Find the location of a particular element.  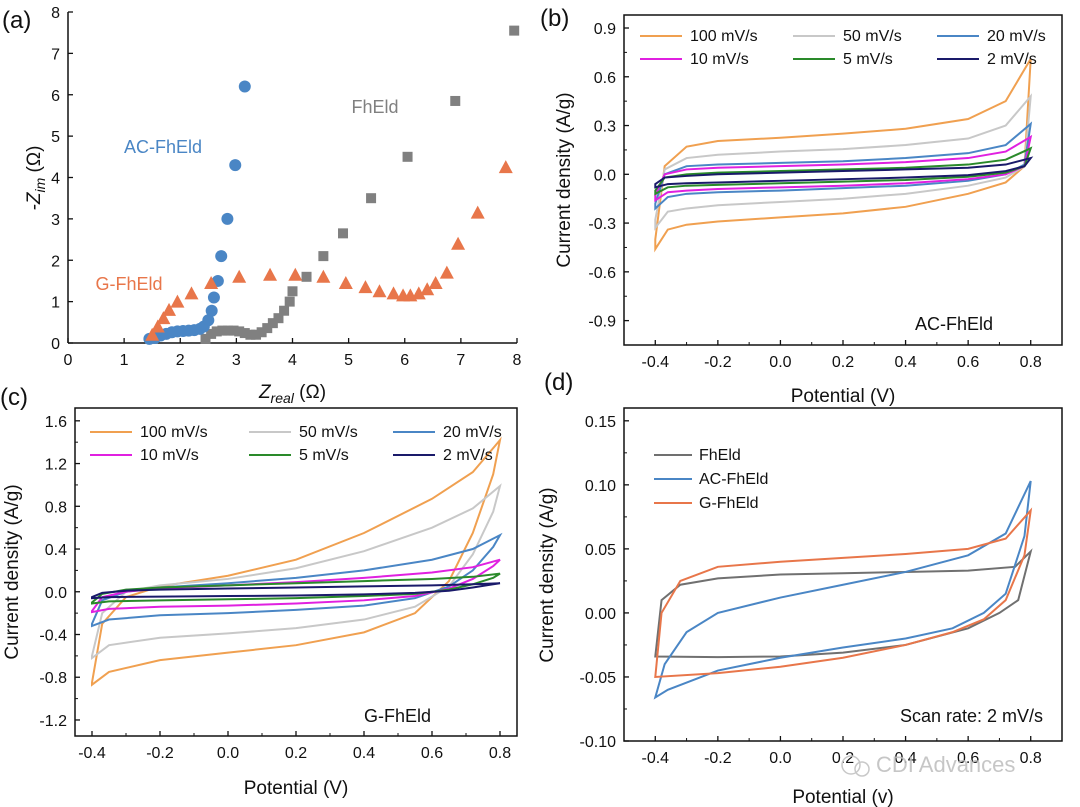

cv-curve-20mVs is located at coordinates (297, 580).